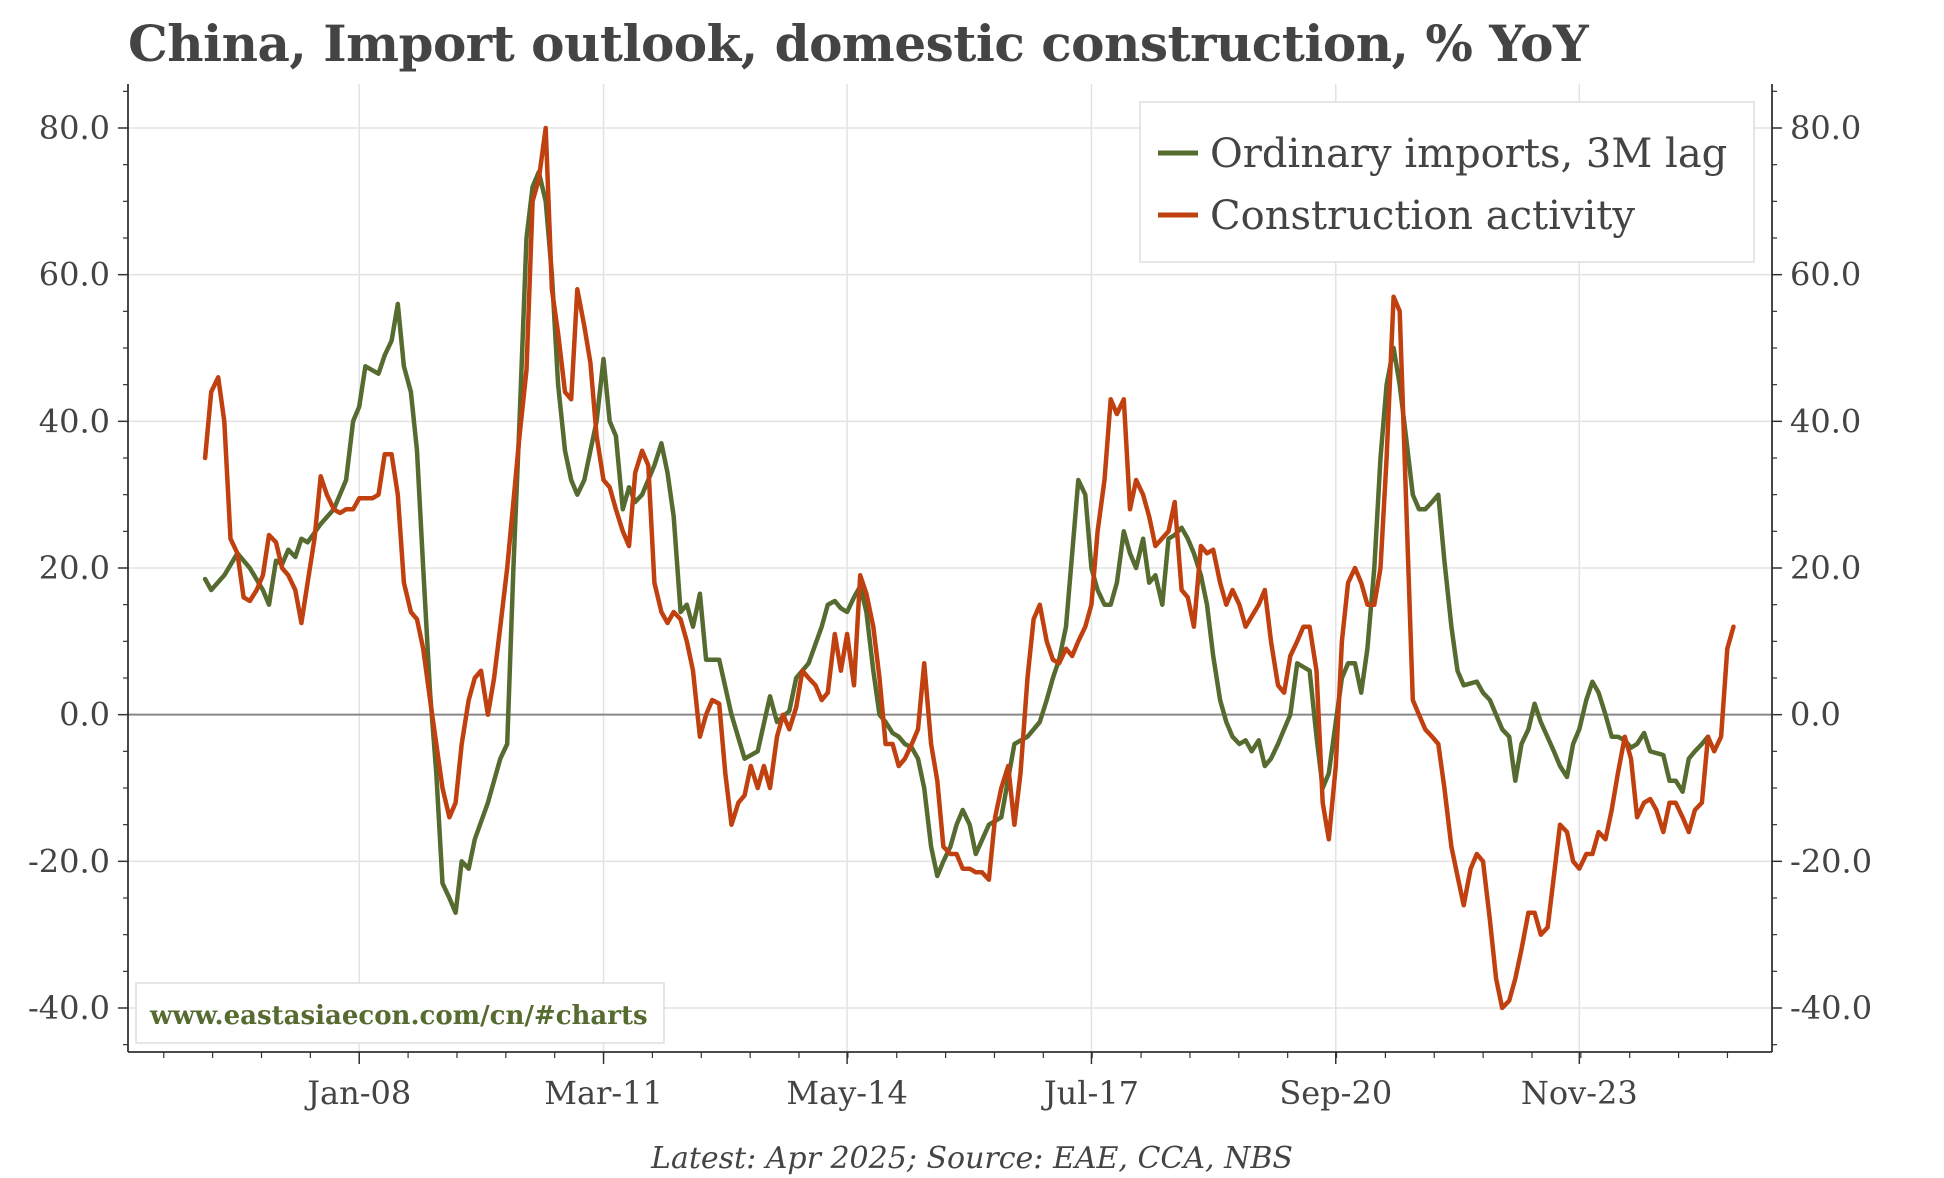 The height and width of the screenshot is (1178, 1944). I want to click on x-axis: Jan-08 Mar-11 May-14 Jul-17 Sep-20 Nov-23, so click(946, 1082).